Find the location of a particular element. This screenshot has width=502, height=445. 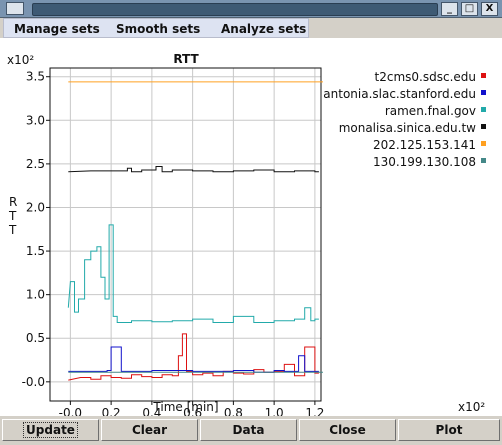

y-tick-label: 2.0 is located at coordinates (35, 207).